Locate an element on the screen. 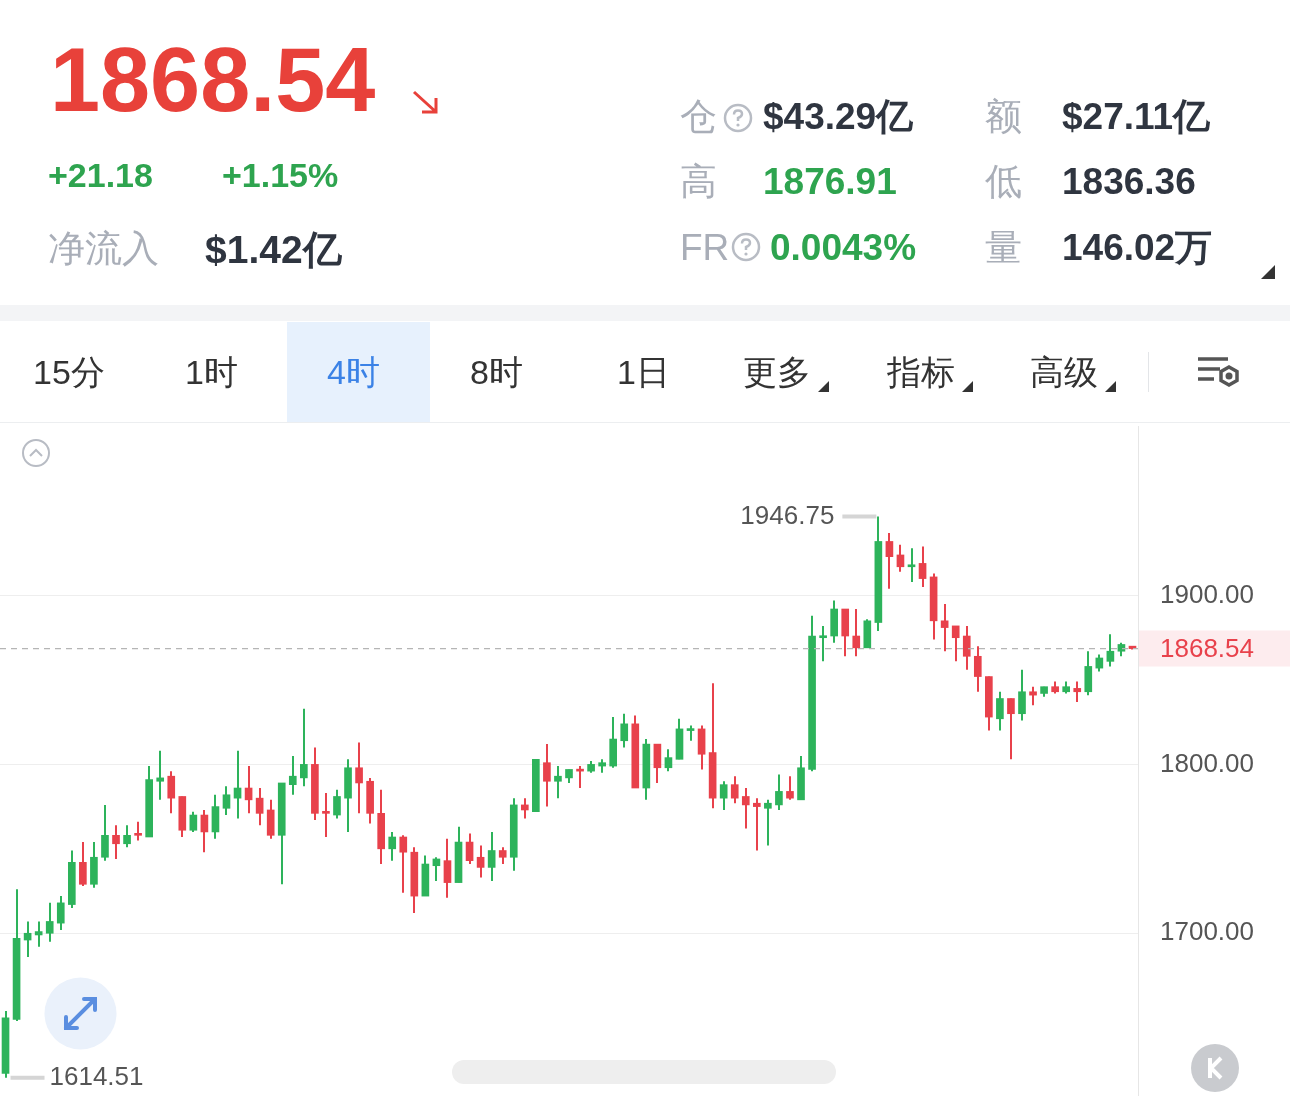 The image size is (1290, 1099). text: 146.02万 is located at coordinates (1137, 247).